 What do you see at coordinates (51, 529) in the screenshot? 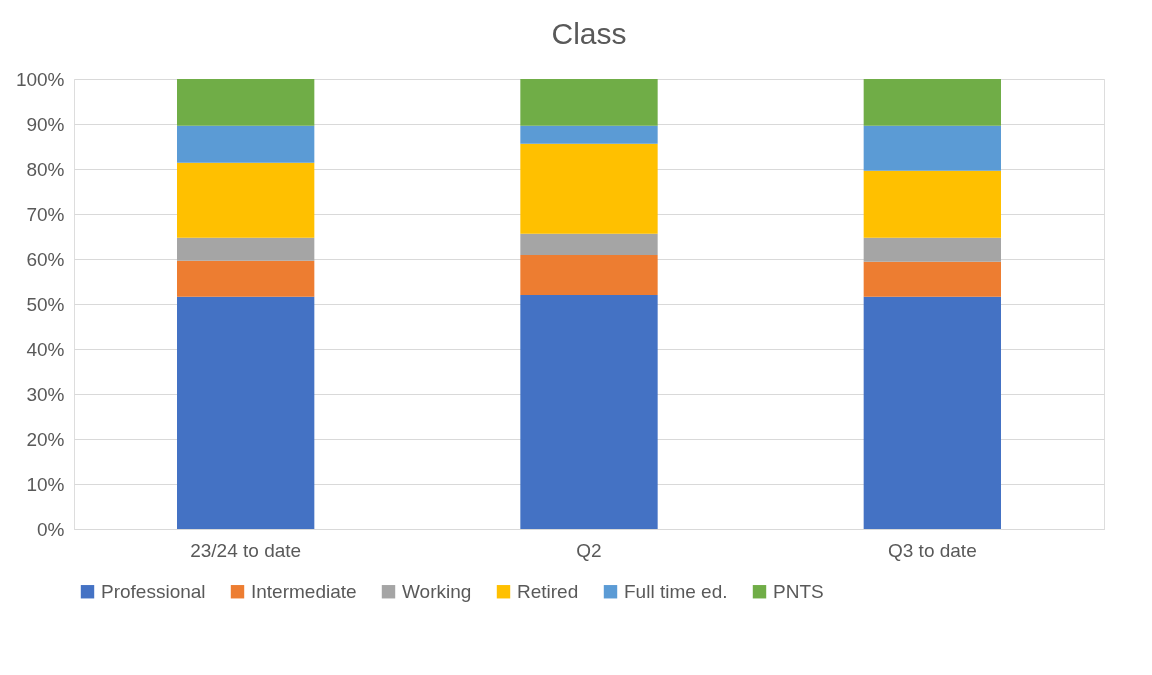
I see `y-tick-label: 0%` at bounding box center [51, 529].